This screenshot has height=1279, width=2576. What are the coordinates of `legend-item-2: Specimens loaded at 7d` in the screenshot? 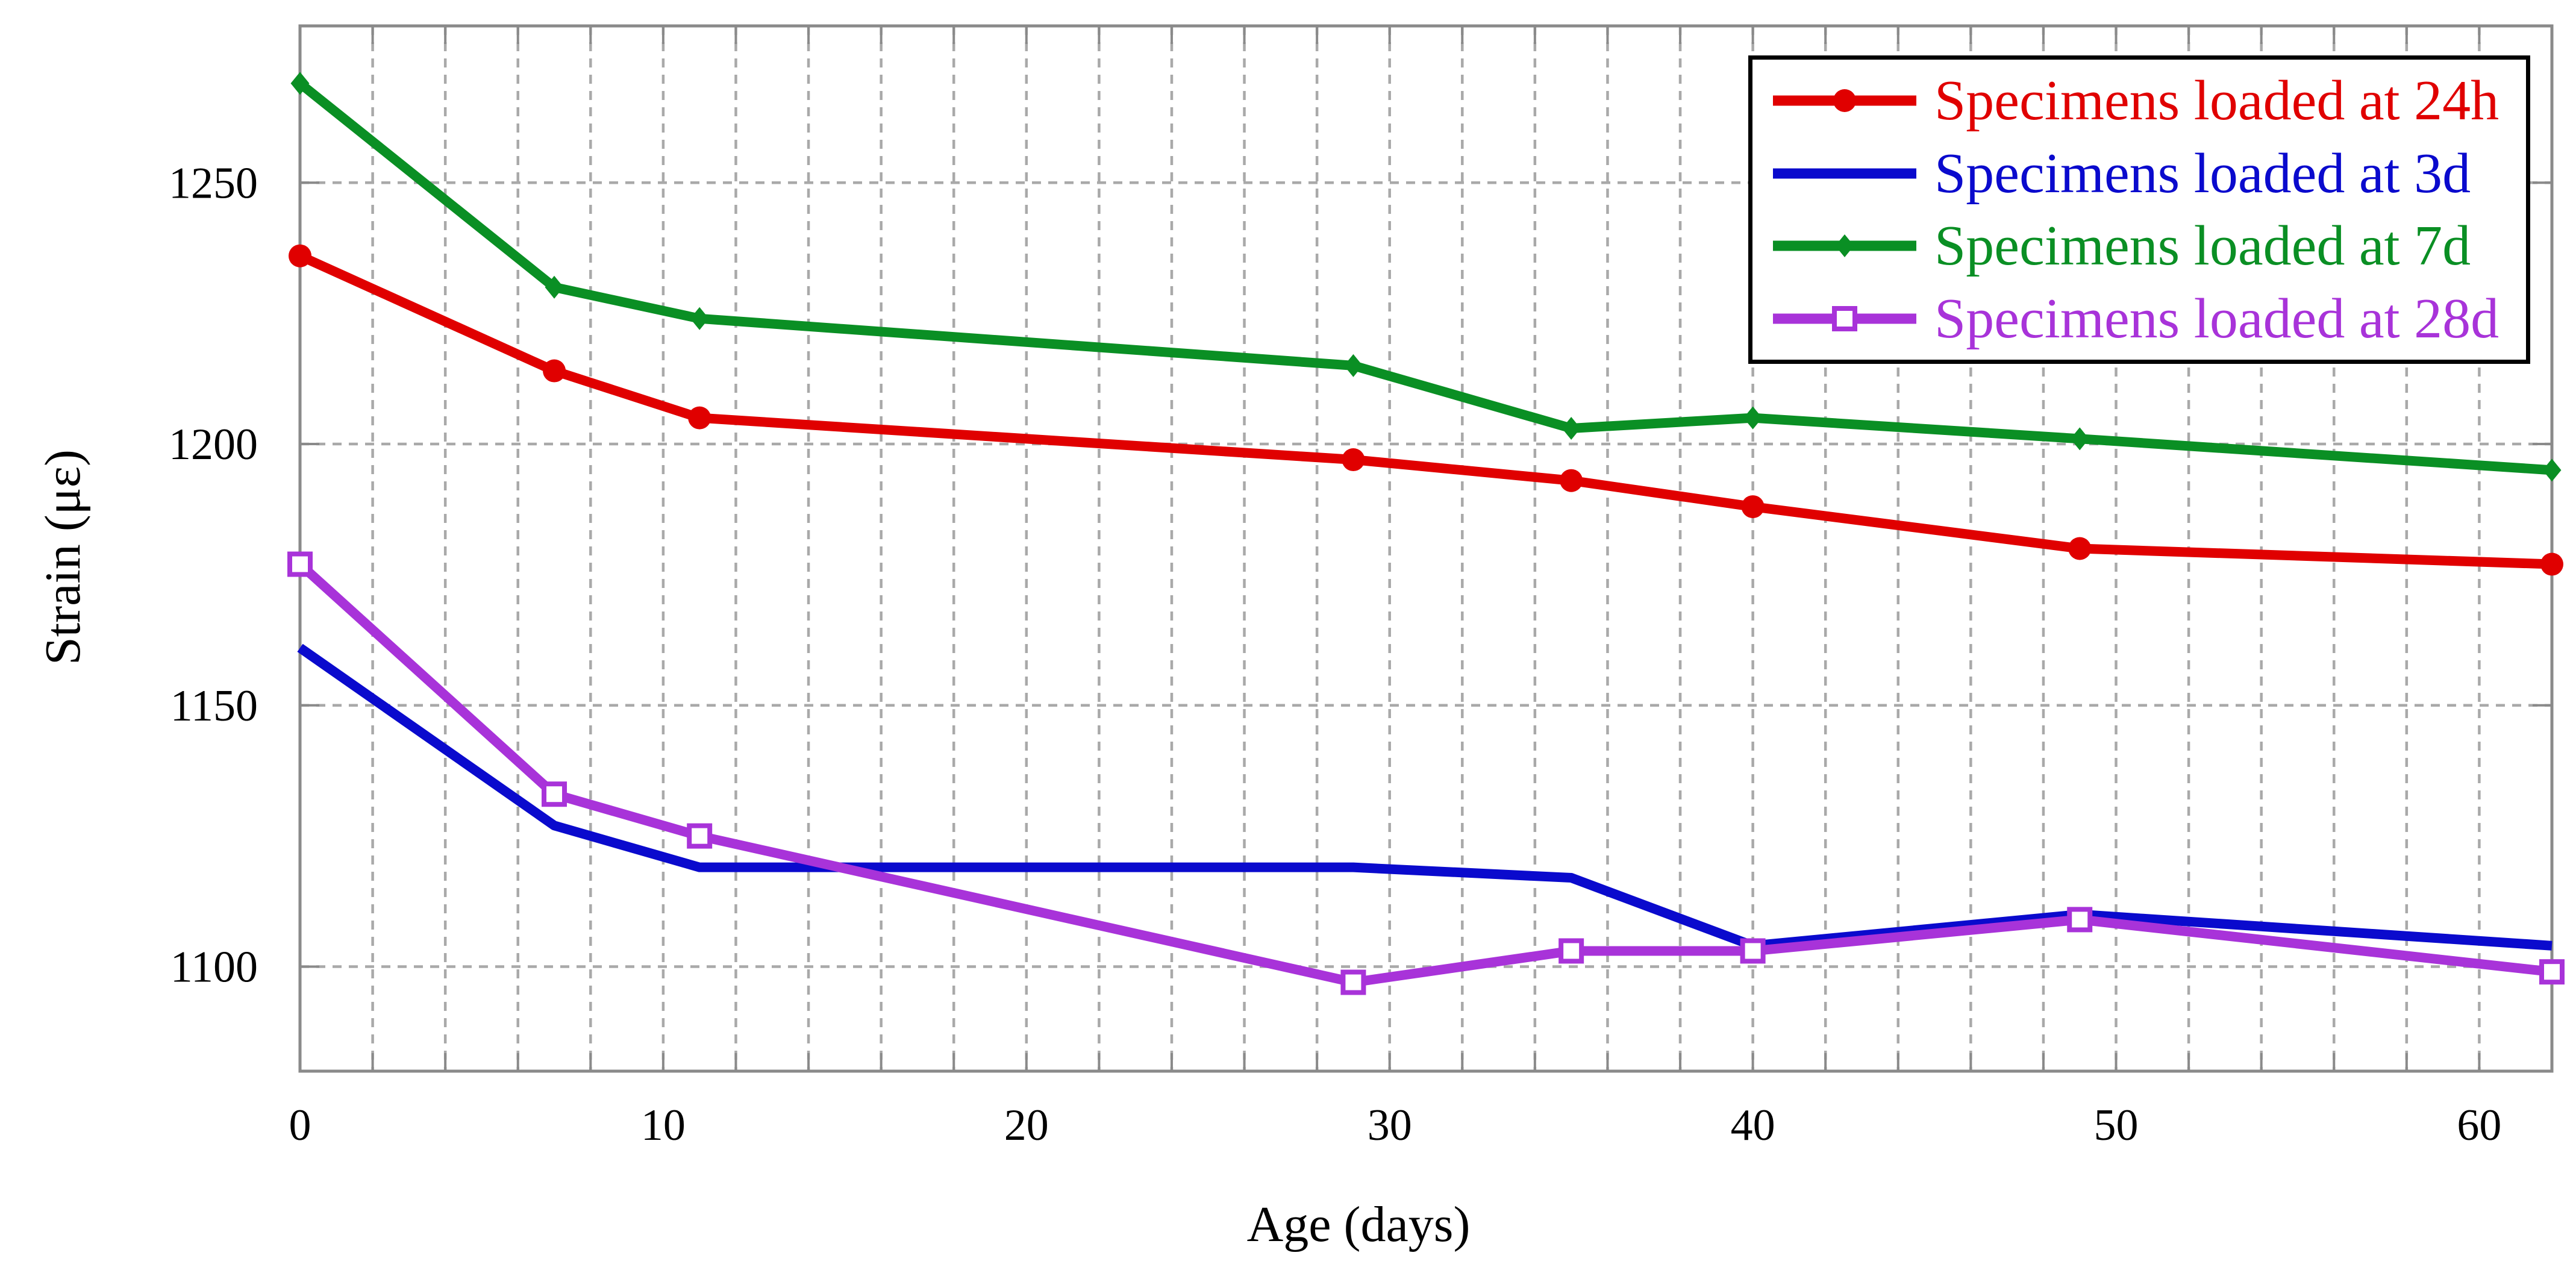 It's located at (2145, 246).